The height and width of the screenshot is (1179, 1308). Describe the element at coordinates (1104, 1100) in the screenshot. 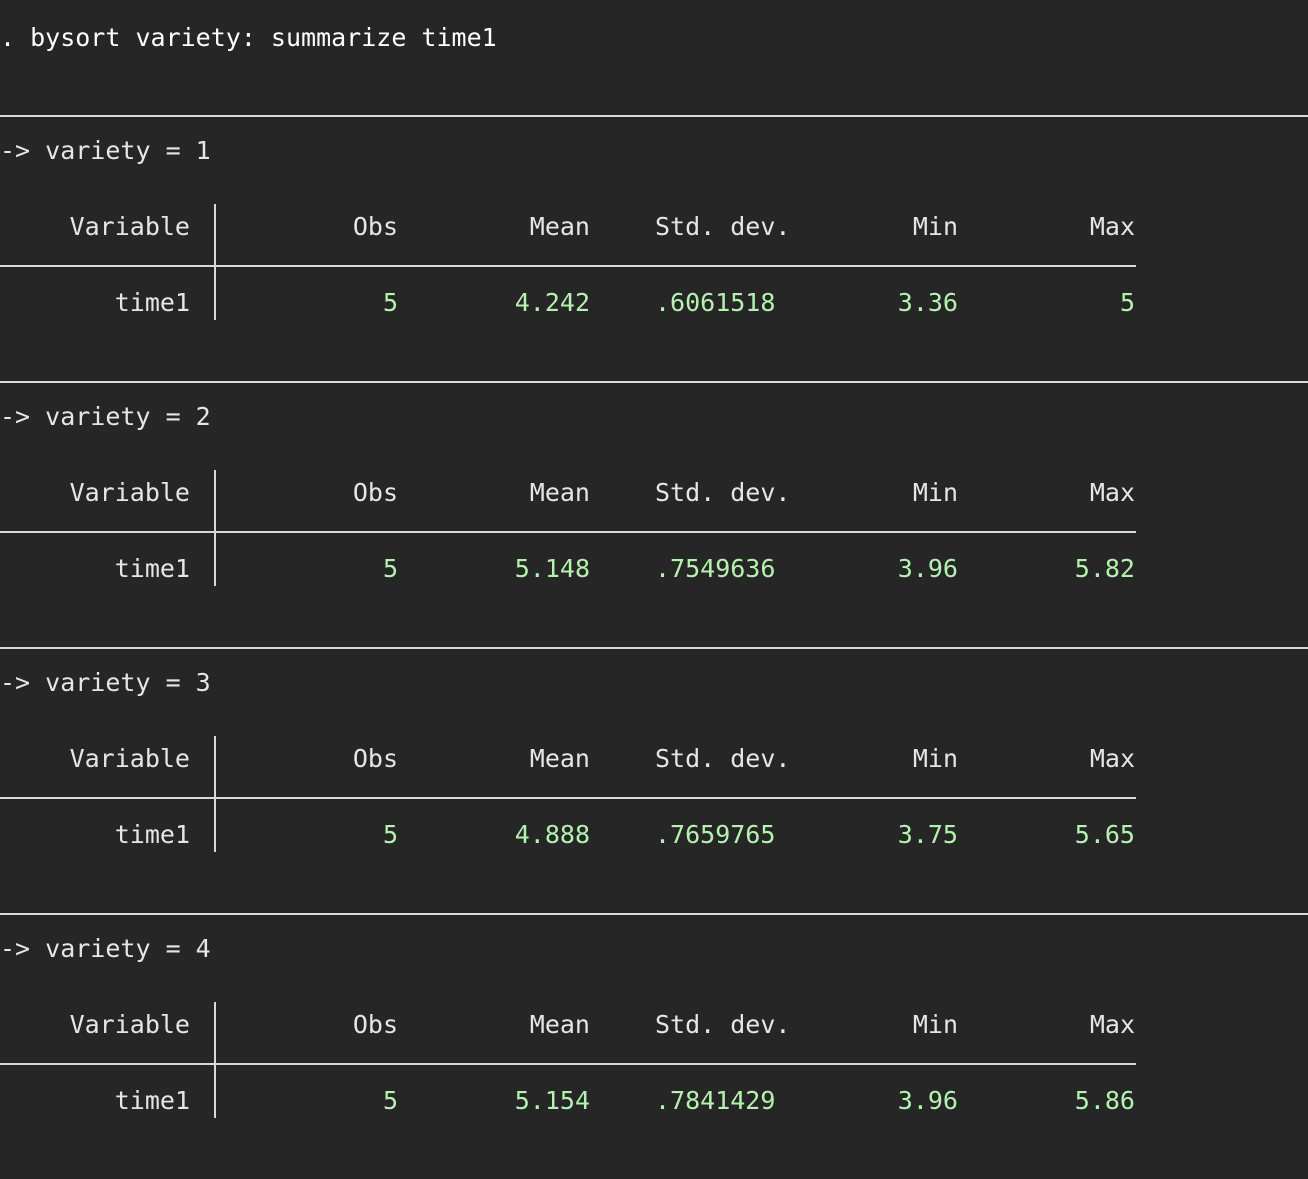

I see `value-max: 5.86` at that location.